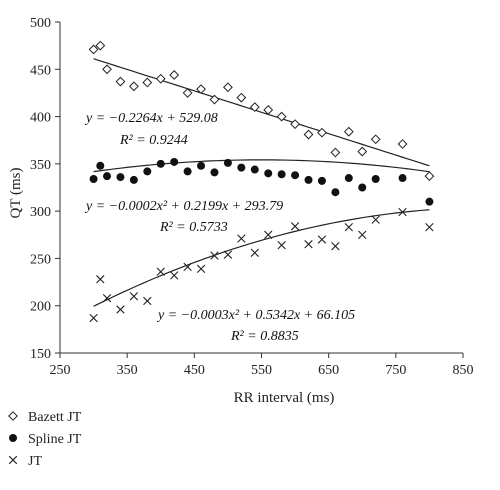  I want to click on legend-label-jt: JT, so click(35, 461).